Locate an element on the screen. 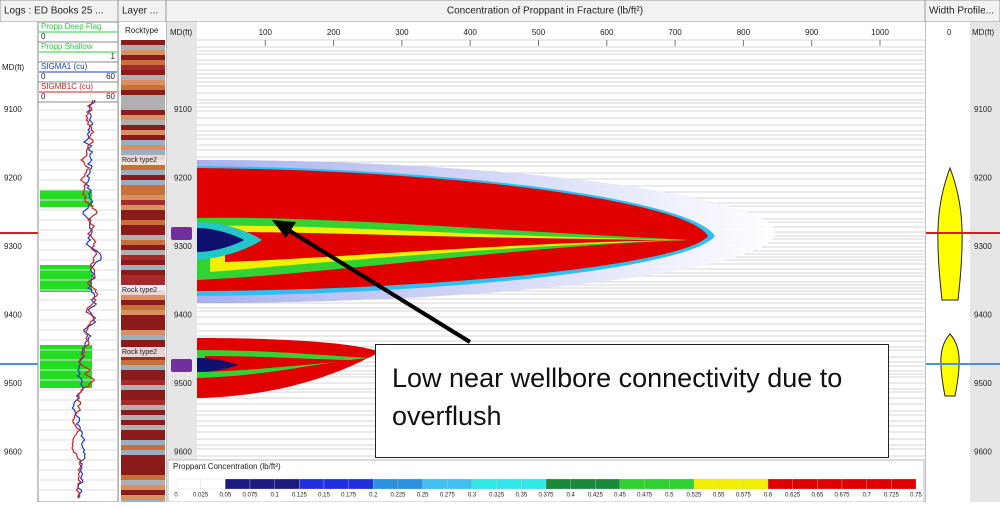 The height and width of the screenshot is (507, 1000). colorbar-tick: 0.525 is located at coordinates (694, 496).